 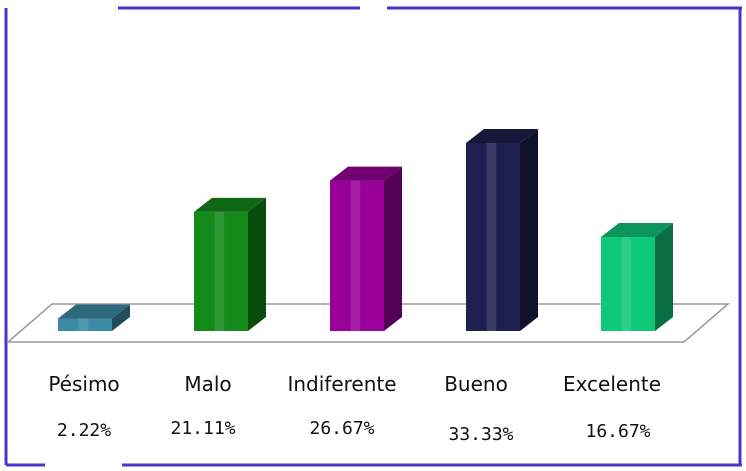 What do you see at coordinates (612, 384) in the screenshot?
I see `category-label-excelente: Excelente` at bounding box center [612, 384].